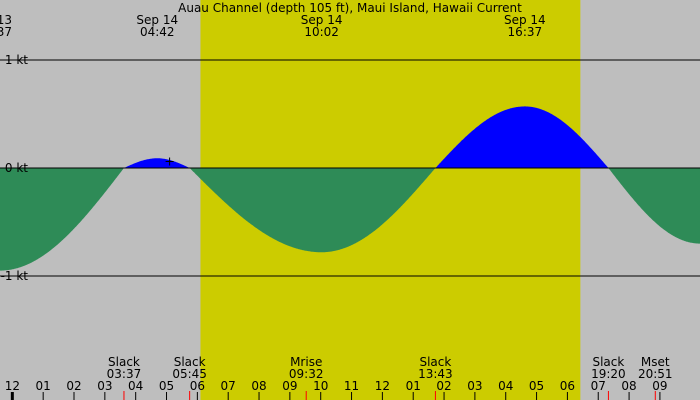 This screenshot has height=400, width=700. What do you see at coordinates (16, 60) in the screenshot?
I see `y-tick-label: 1 kt` at bounding box center [16, 60].